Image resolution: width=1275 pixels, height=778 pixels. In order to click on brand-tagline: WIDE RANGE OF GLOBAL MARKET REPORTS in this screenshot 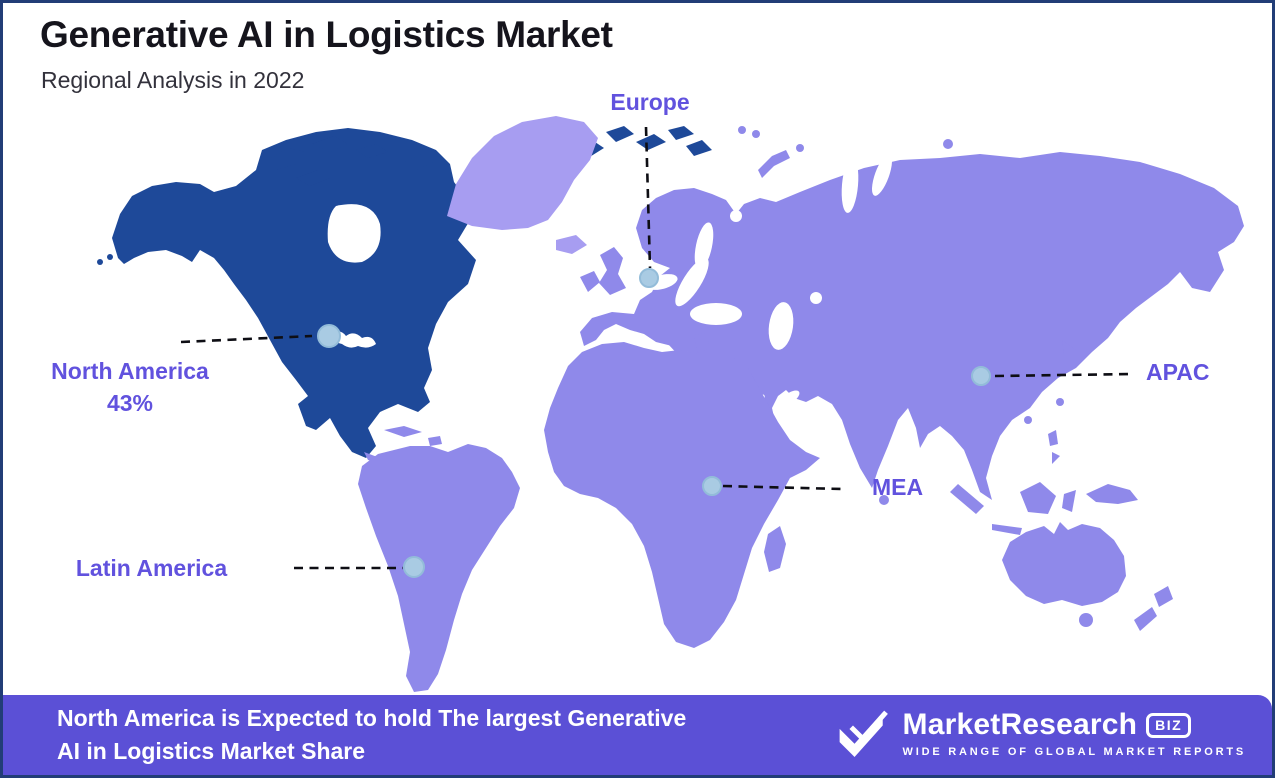, I will do `click(1074, 752)`.